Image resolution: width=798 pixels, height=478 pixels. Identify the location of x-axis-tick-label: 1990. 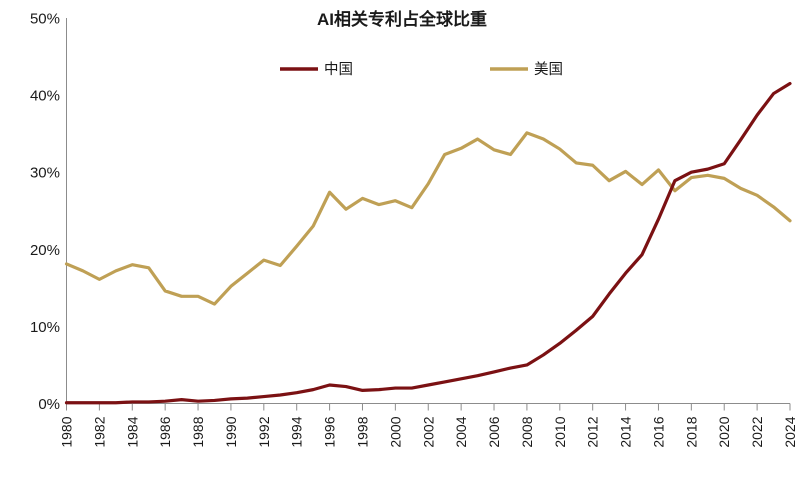
(231, 431).